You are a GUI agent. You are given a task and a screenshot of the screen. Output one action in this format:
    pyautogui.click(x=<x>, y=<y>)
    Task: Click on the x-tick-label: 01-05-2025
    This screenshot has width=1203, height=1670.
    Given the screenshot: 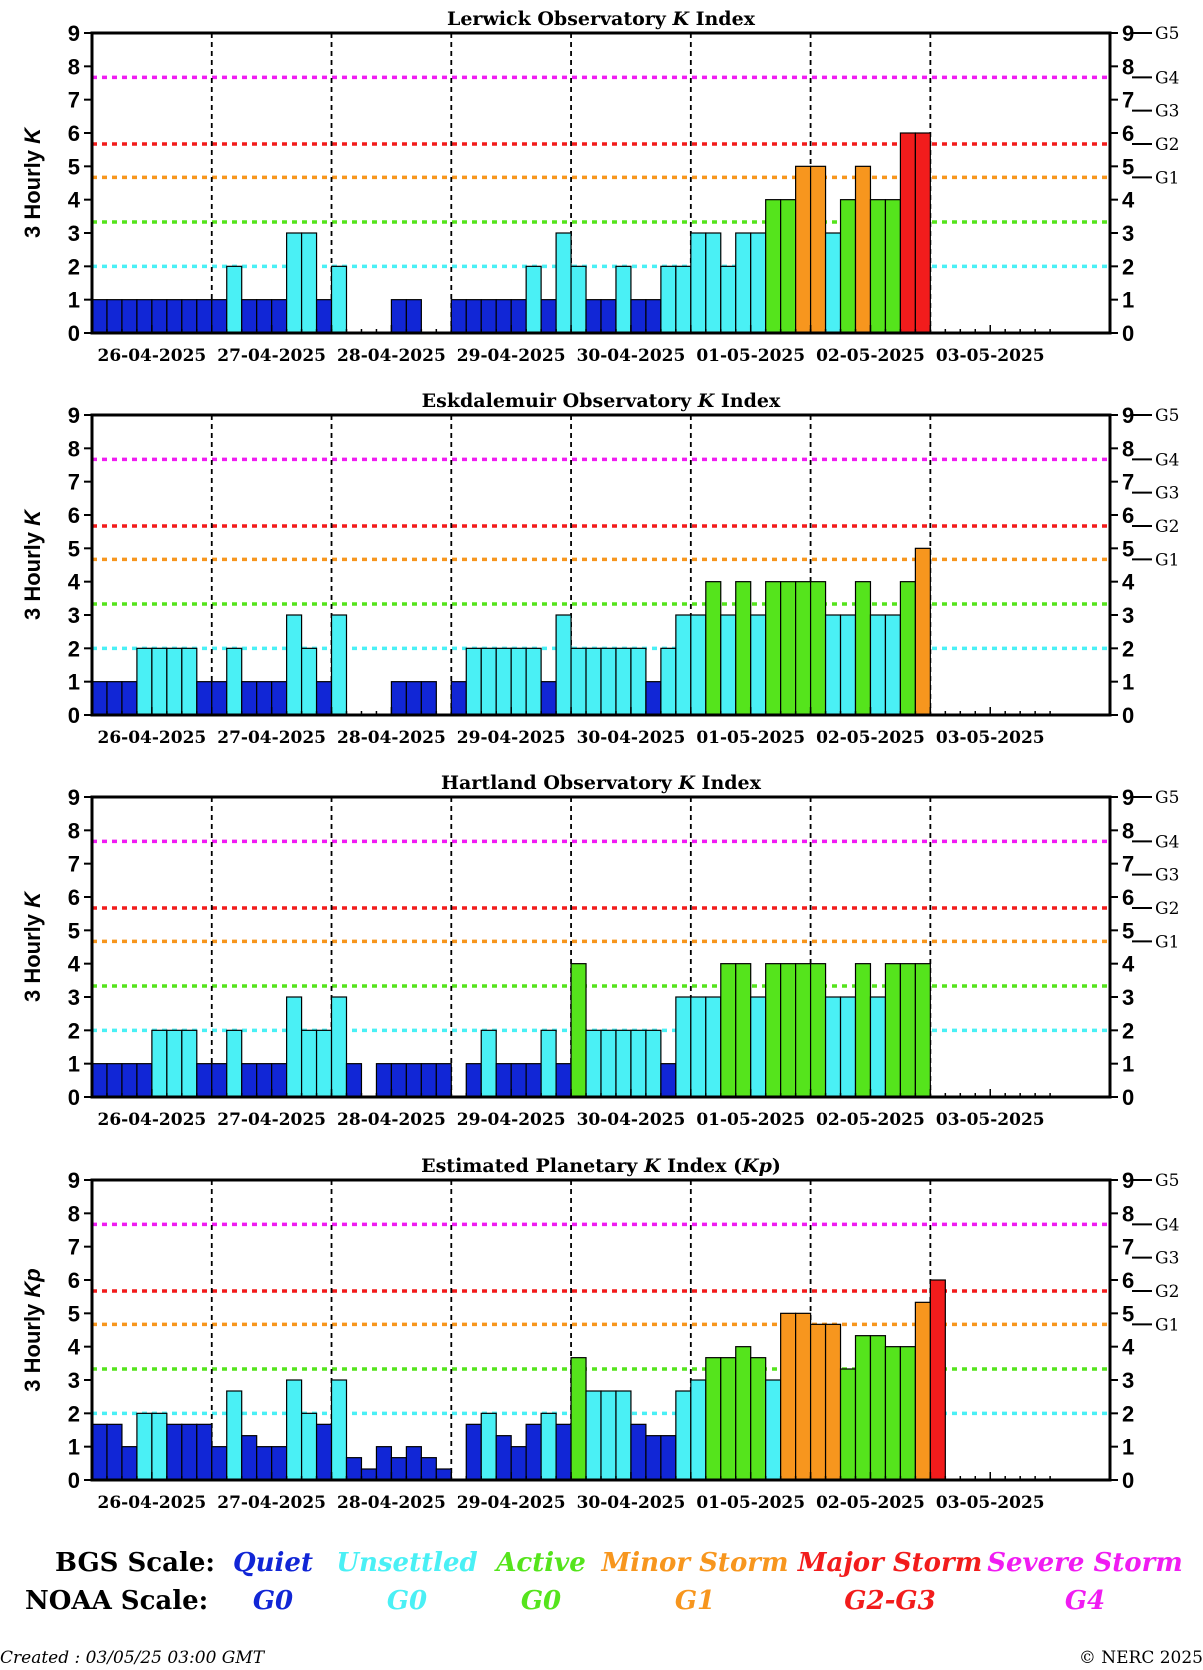 What is the action you would take?
    pyautogui.click(x=750, y=1503)
    